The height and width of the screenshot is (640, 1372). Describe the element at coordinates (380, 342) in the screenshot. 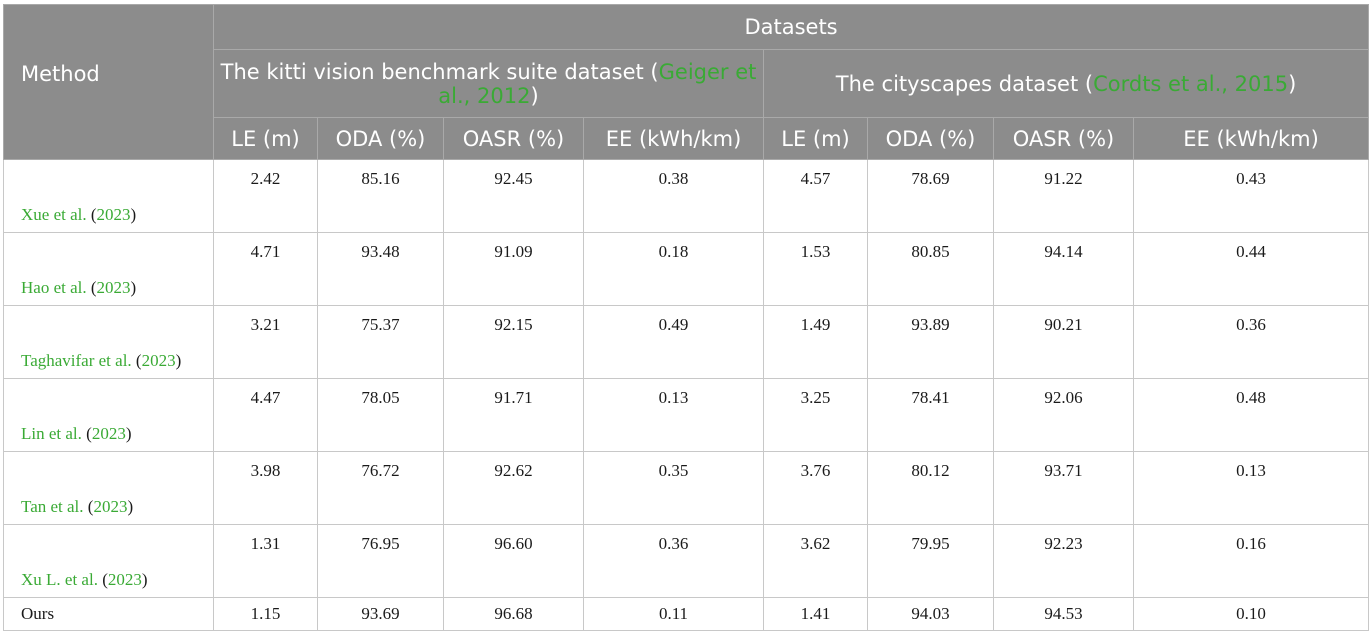

I see `value-cell: 75.37` at that location.